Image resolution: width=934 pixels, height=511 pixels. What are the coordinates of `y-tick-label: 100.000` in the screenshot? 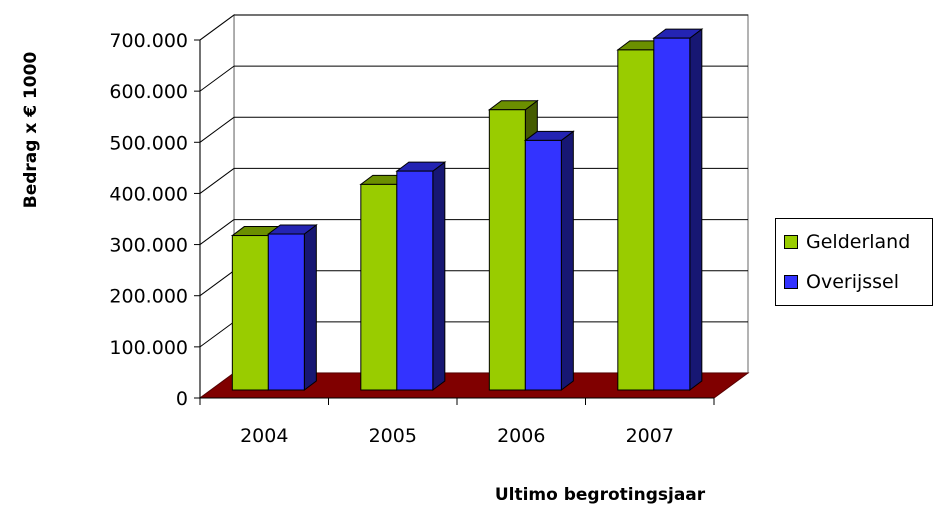 It's located at (148, 348).